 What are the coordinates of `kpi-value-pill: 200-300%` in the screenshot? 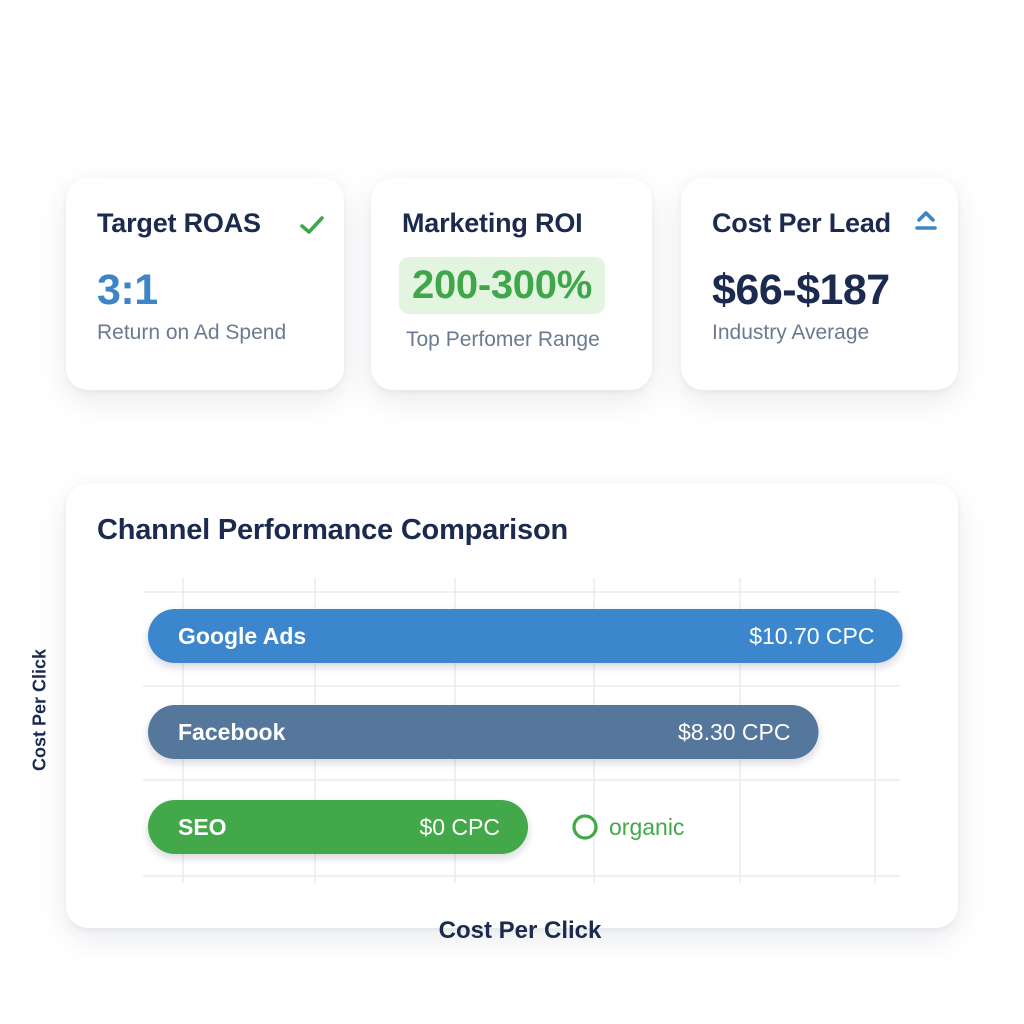 It's located at (502, 285).